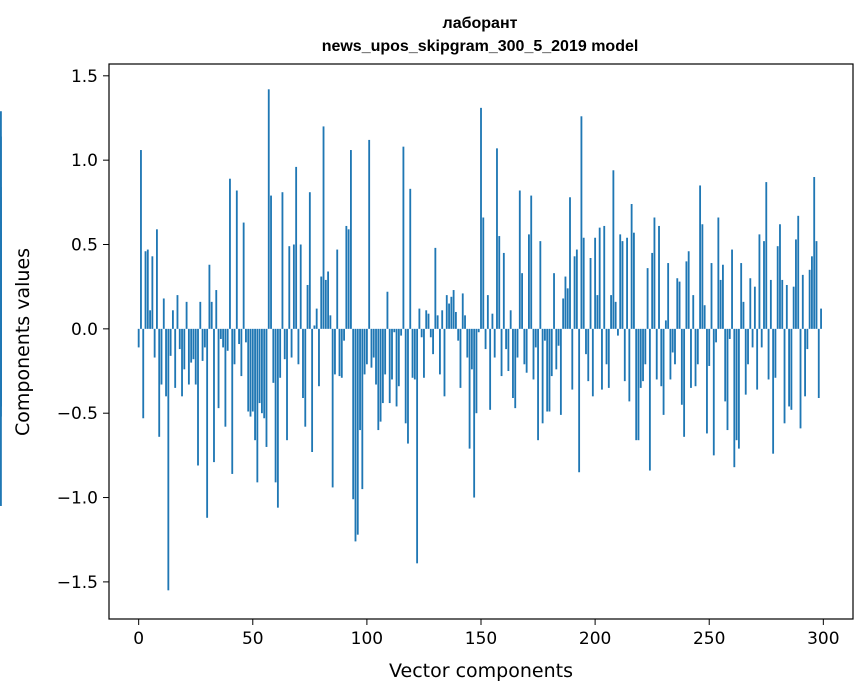 This screenshot has width=867, height=696. I want to click on x-tick-label: 50, so click(253, 639).